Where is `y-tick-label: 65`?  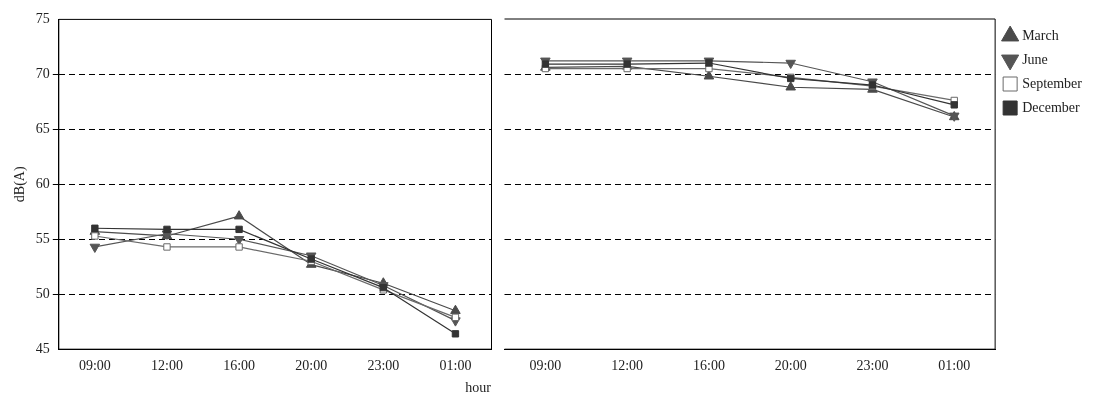
y-tick-label: 65 is located at coordinates (42, 129).